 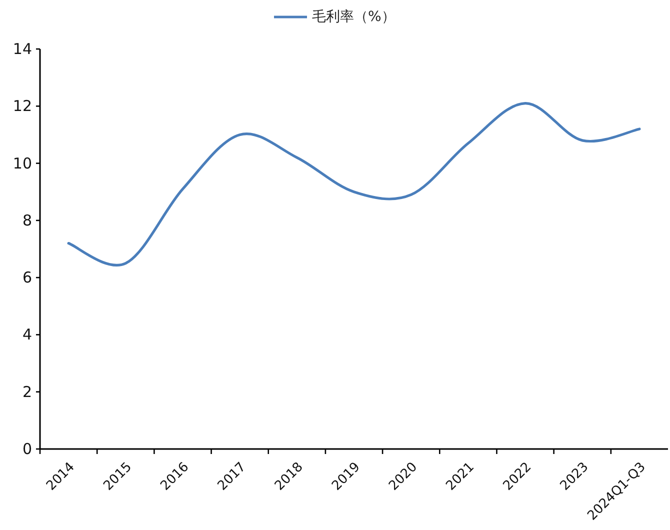 What do you see at coordinates (27, 335) in the screenshot?
I see `y-tick-label: 4` at bounding box center [27, 335].